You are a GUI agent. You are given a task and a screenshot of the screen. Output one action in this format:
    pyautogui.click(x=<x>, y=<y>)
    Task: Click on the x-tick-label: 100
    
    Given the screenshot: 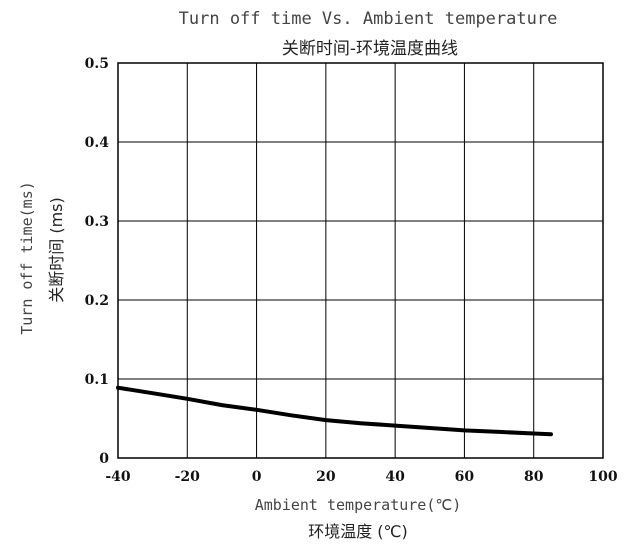 What is the action you would take?
    pyautogui.click(x=602, y=477)
    